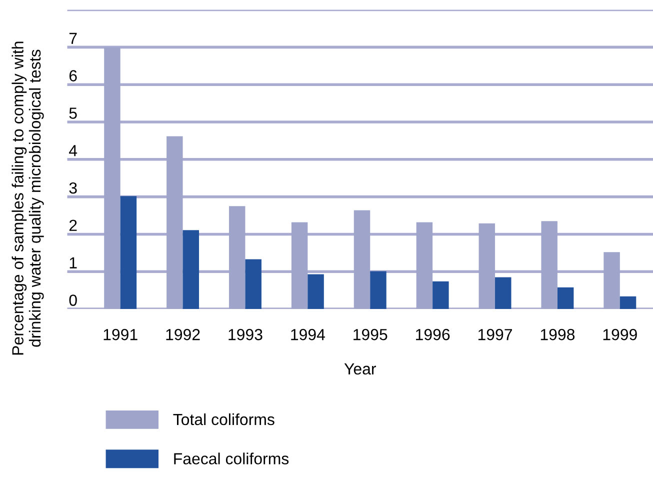 The image size is (653, 489). What do you see at coordinates (557, 334) in the screenshot?
I see `x-tick-label: 1998` at bounding box center [557, 334].